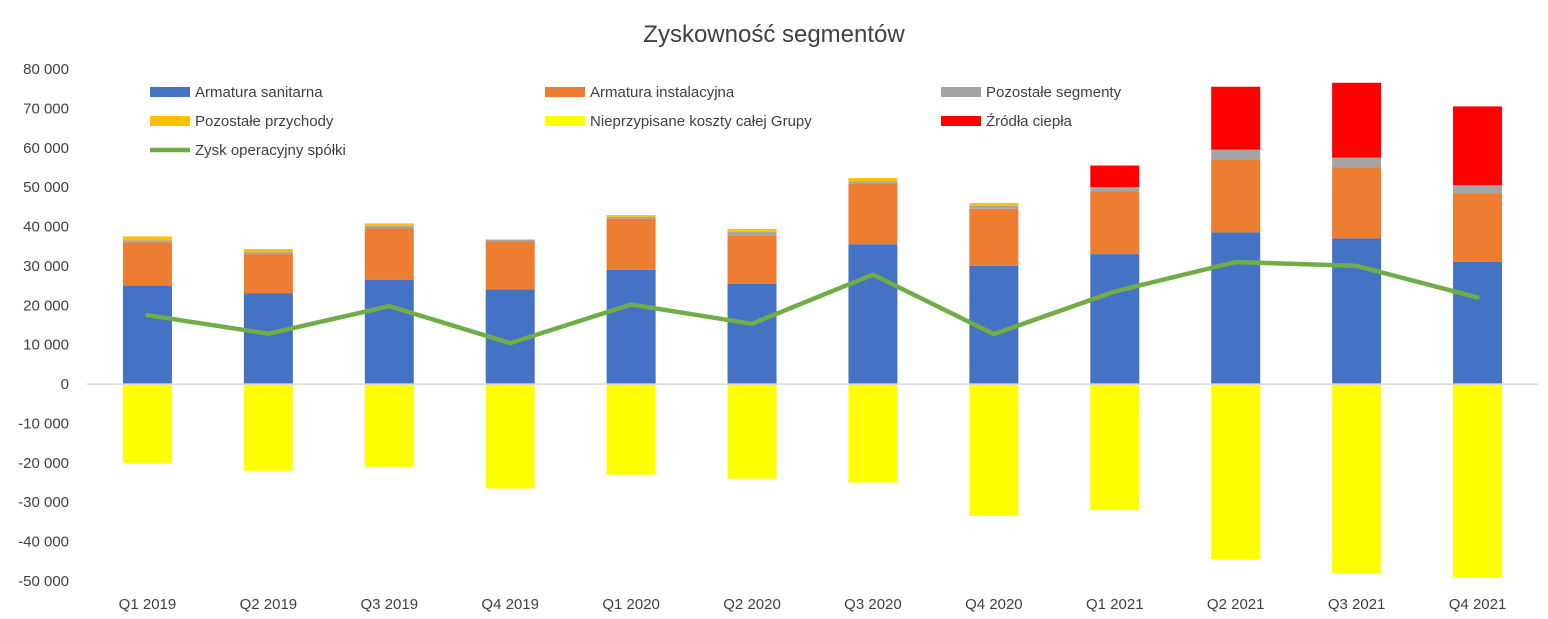 Image resolution: width=1548 pixels, height=619 pixels. What do you see at coordinates (1115, 604) in the screenshot?
I see `x-tick-label: Q1 2021` at bounding box center [1115, 604].